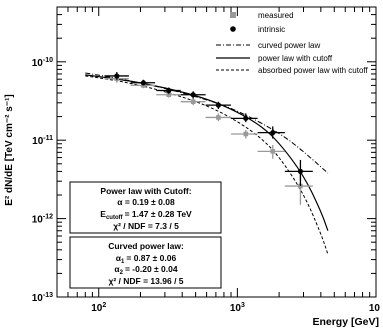 This screenshot has height=331, width=383. I want to click on legend-intrinsic-label: intrinsic, so click(271, 29).